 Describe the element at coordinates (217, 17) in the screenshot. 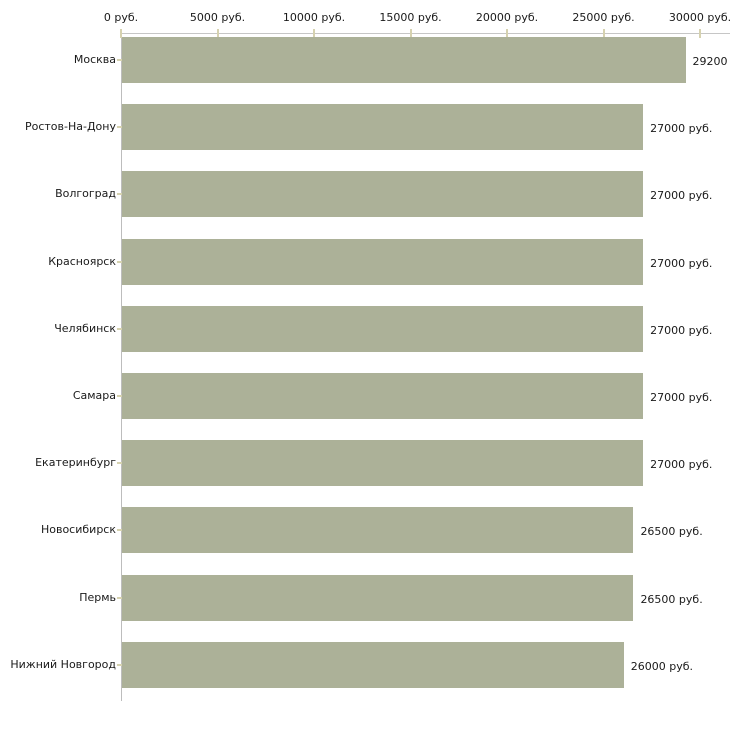

I see `x-axis-tick-label: 5000 руб.` at that location.